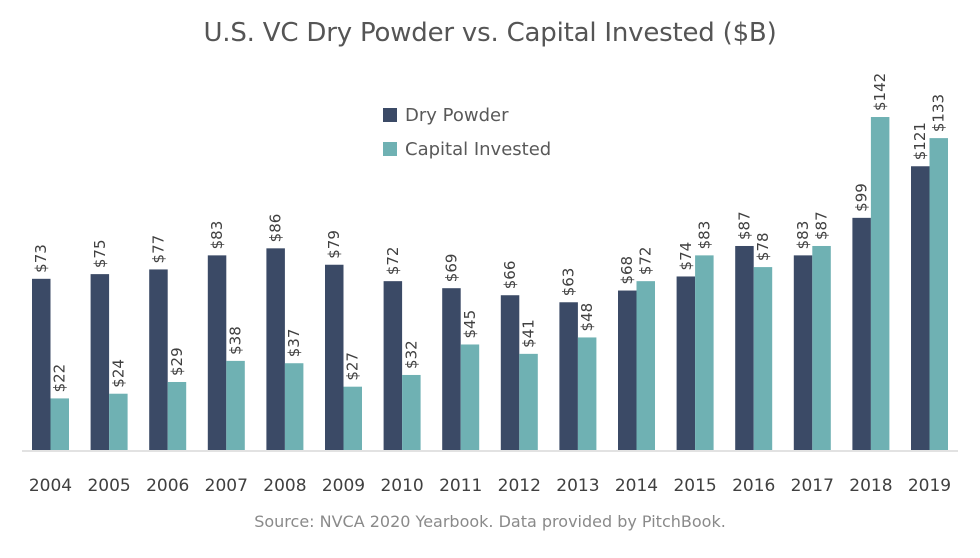 The width and height of the screenshot is (980, 558). Describe the element at coordinates (694, 486) in the screenshot. I see `x-tick-2015: 2015` at that location.